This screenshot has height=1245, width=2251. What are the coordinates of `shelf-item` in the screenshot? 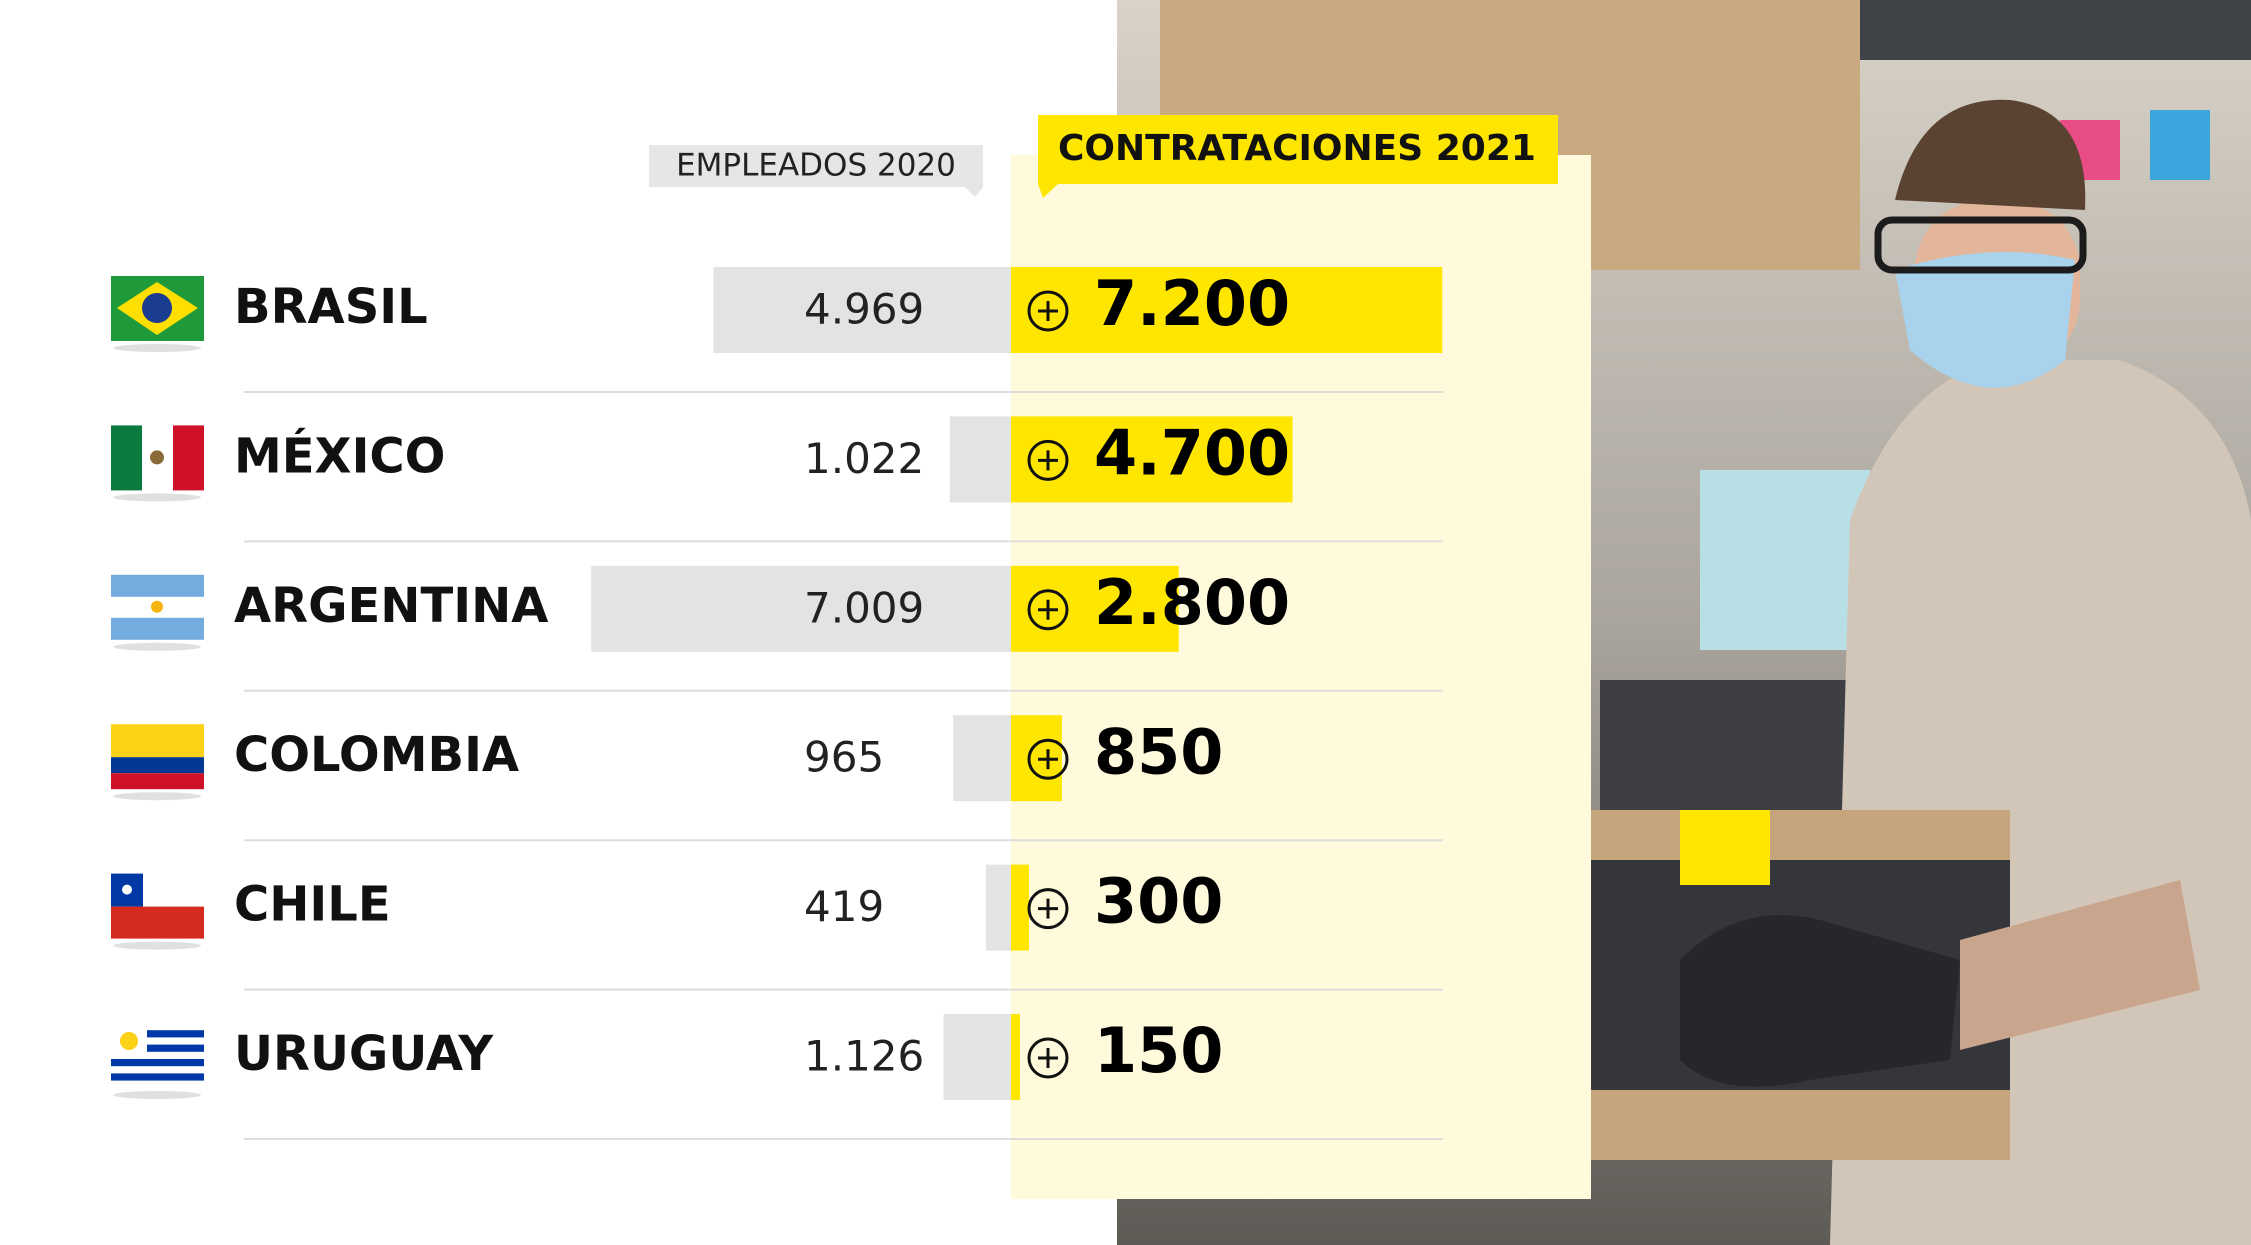 It's located at (2180, 145).